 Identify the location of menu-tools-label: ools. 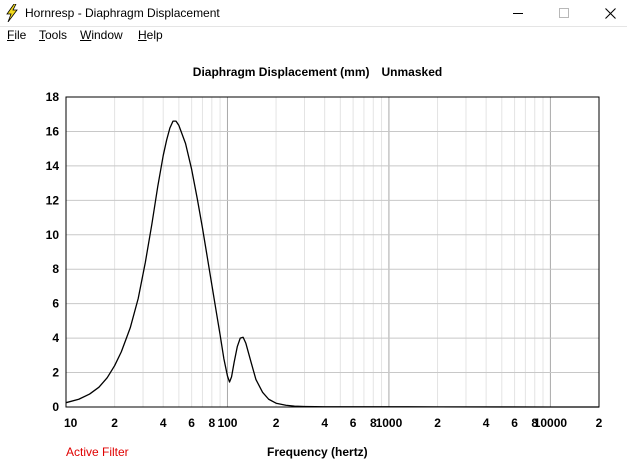
(56, 35).